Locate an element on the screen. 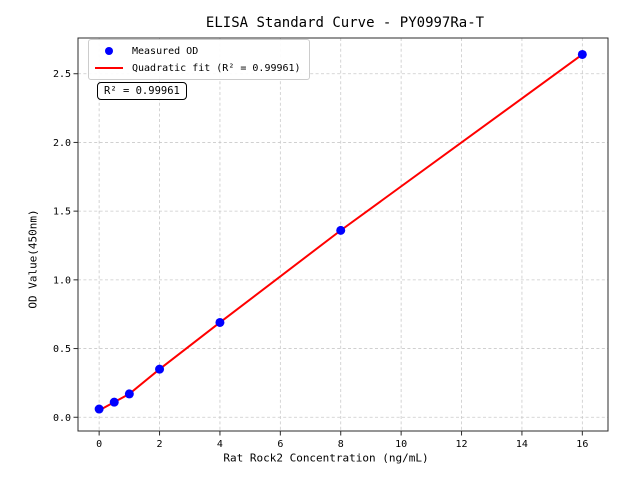 This screenshot has width=640, height=480. y-tick-label: 1.0 is located at coordinates (62, 280).